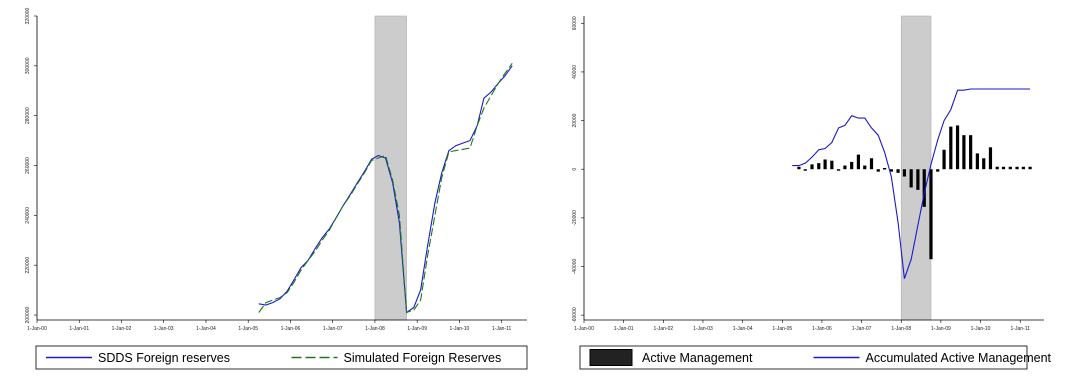 The width and height of the screenshot is (1066, 381). What do you see at coordinates (28, 65) in the screenshot?
I see `y-tick-label: 300000` at bounding box center [28, 65].